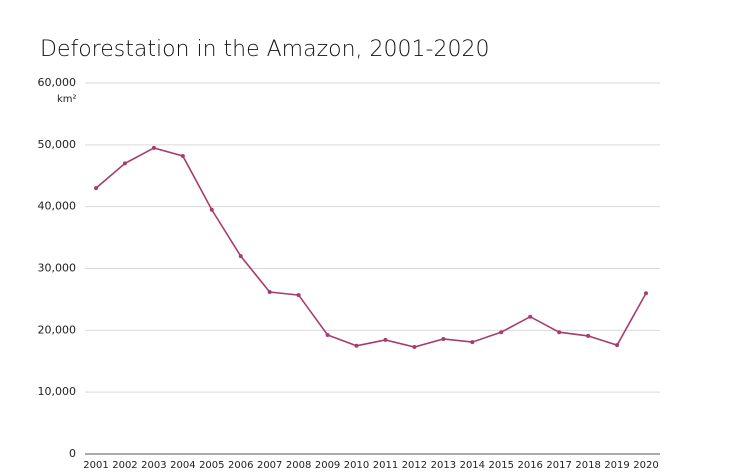 This screenshot has width=754, height=475. What do you see at coordinates (414, 465) in the screenshot?
I see `x-tick-label: 2012` at bounding box center [414, 465].